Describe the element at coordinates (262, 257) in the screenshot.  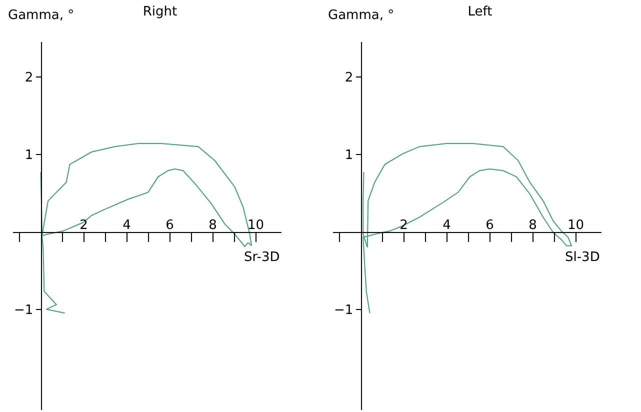
I see `x-axis-title: Sr-3D` at that location.